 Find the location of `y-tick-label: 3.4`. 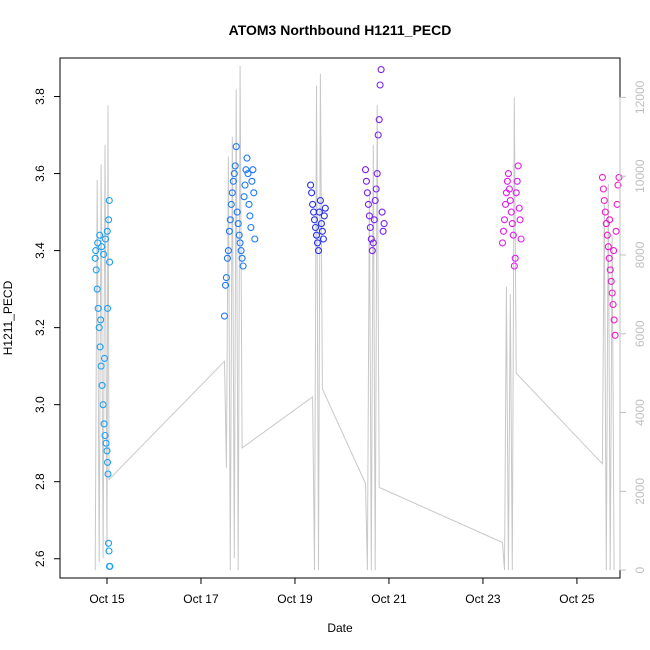

y-tick-label: 3.4 is located at coordinates (40, 250).